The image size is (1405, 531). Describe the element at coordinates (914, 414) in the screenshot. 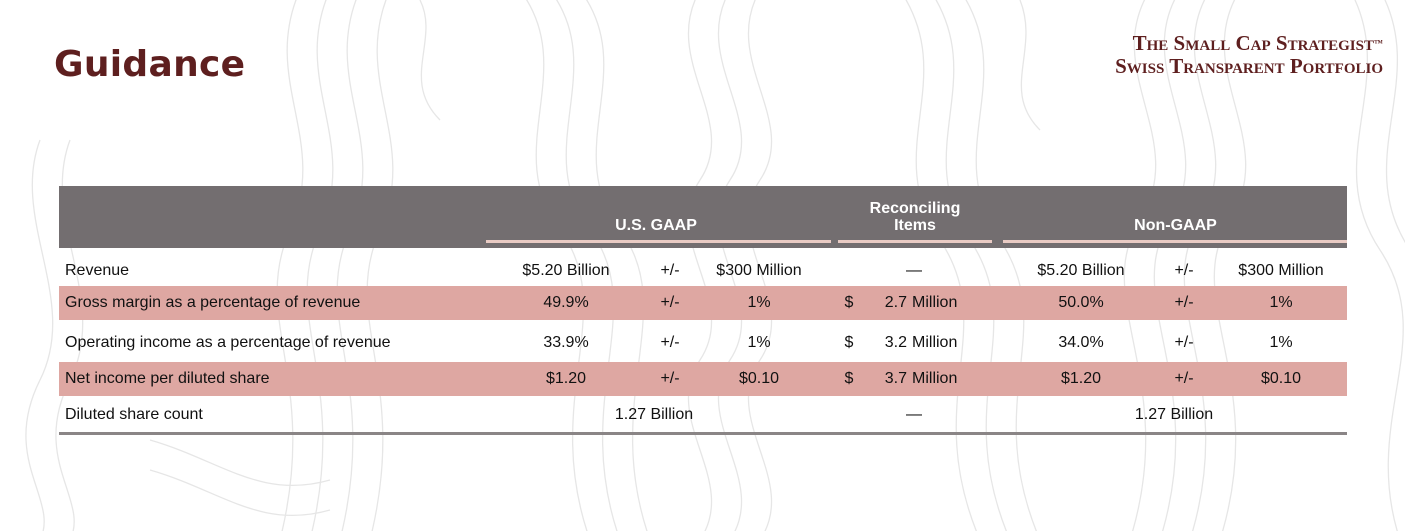

I see `reconciling-value: —` at that location.